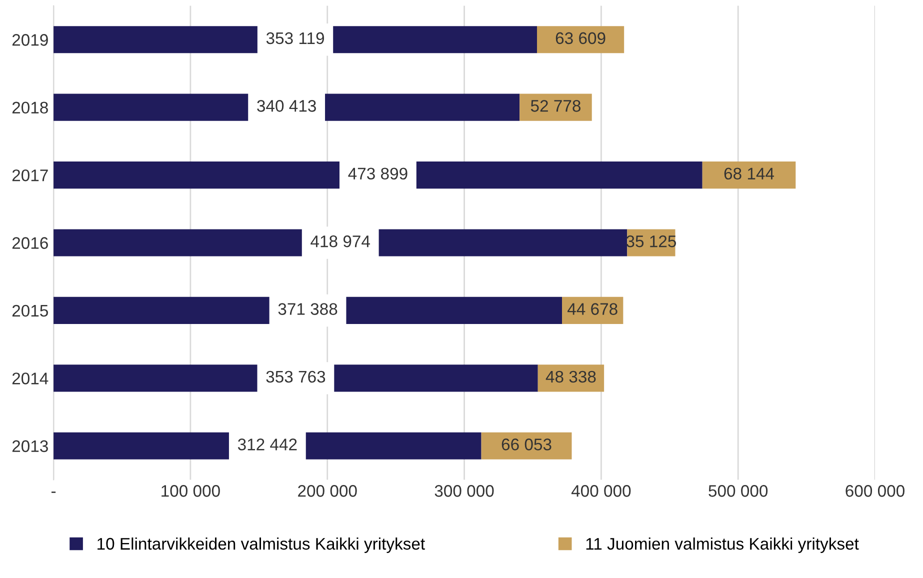 This screenshot has height=578, width=923. What do you see at coordinates (722, 545) in the screenshot?
I see `legend-label: 11 Juomien valmistus Kaikki yritykset` at bounding box center [722, 545].